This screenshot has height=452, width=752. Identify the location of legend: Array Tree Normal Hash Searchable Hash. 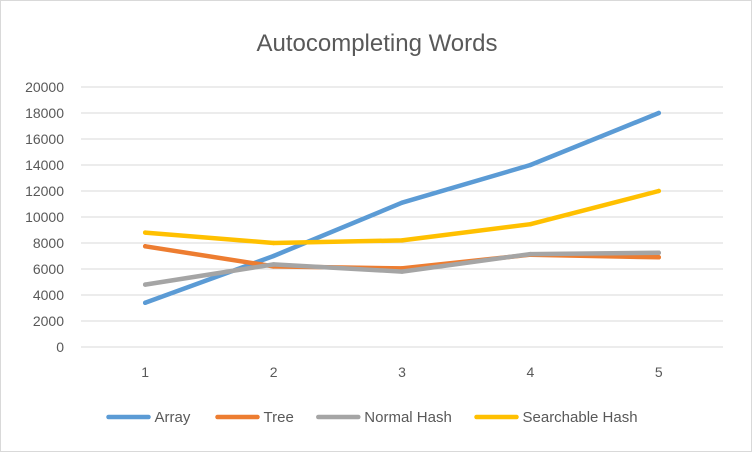
(372, 417).